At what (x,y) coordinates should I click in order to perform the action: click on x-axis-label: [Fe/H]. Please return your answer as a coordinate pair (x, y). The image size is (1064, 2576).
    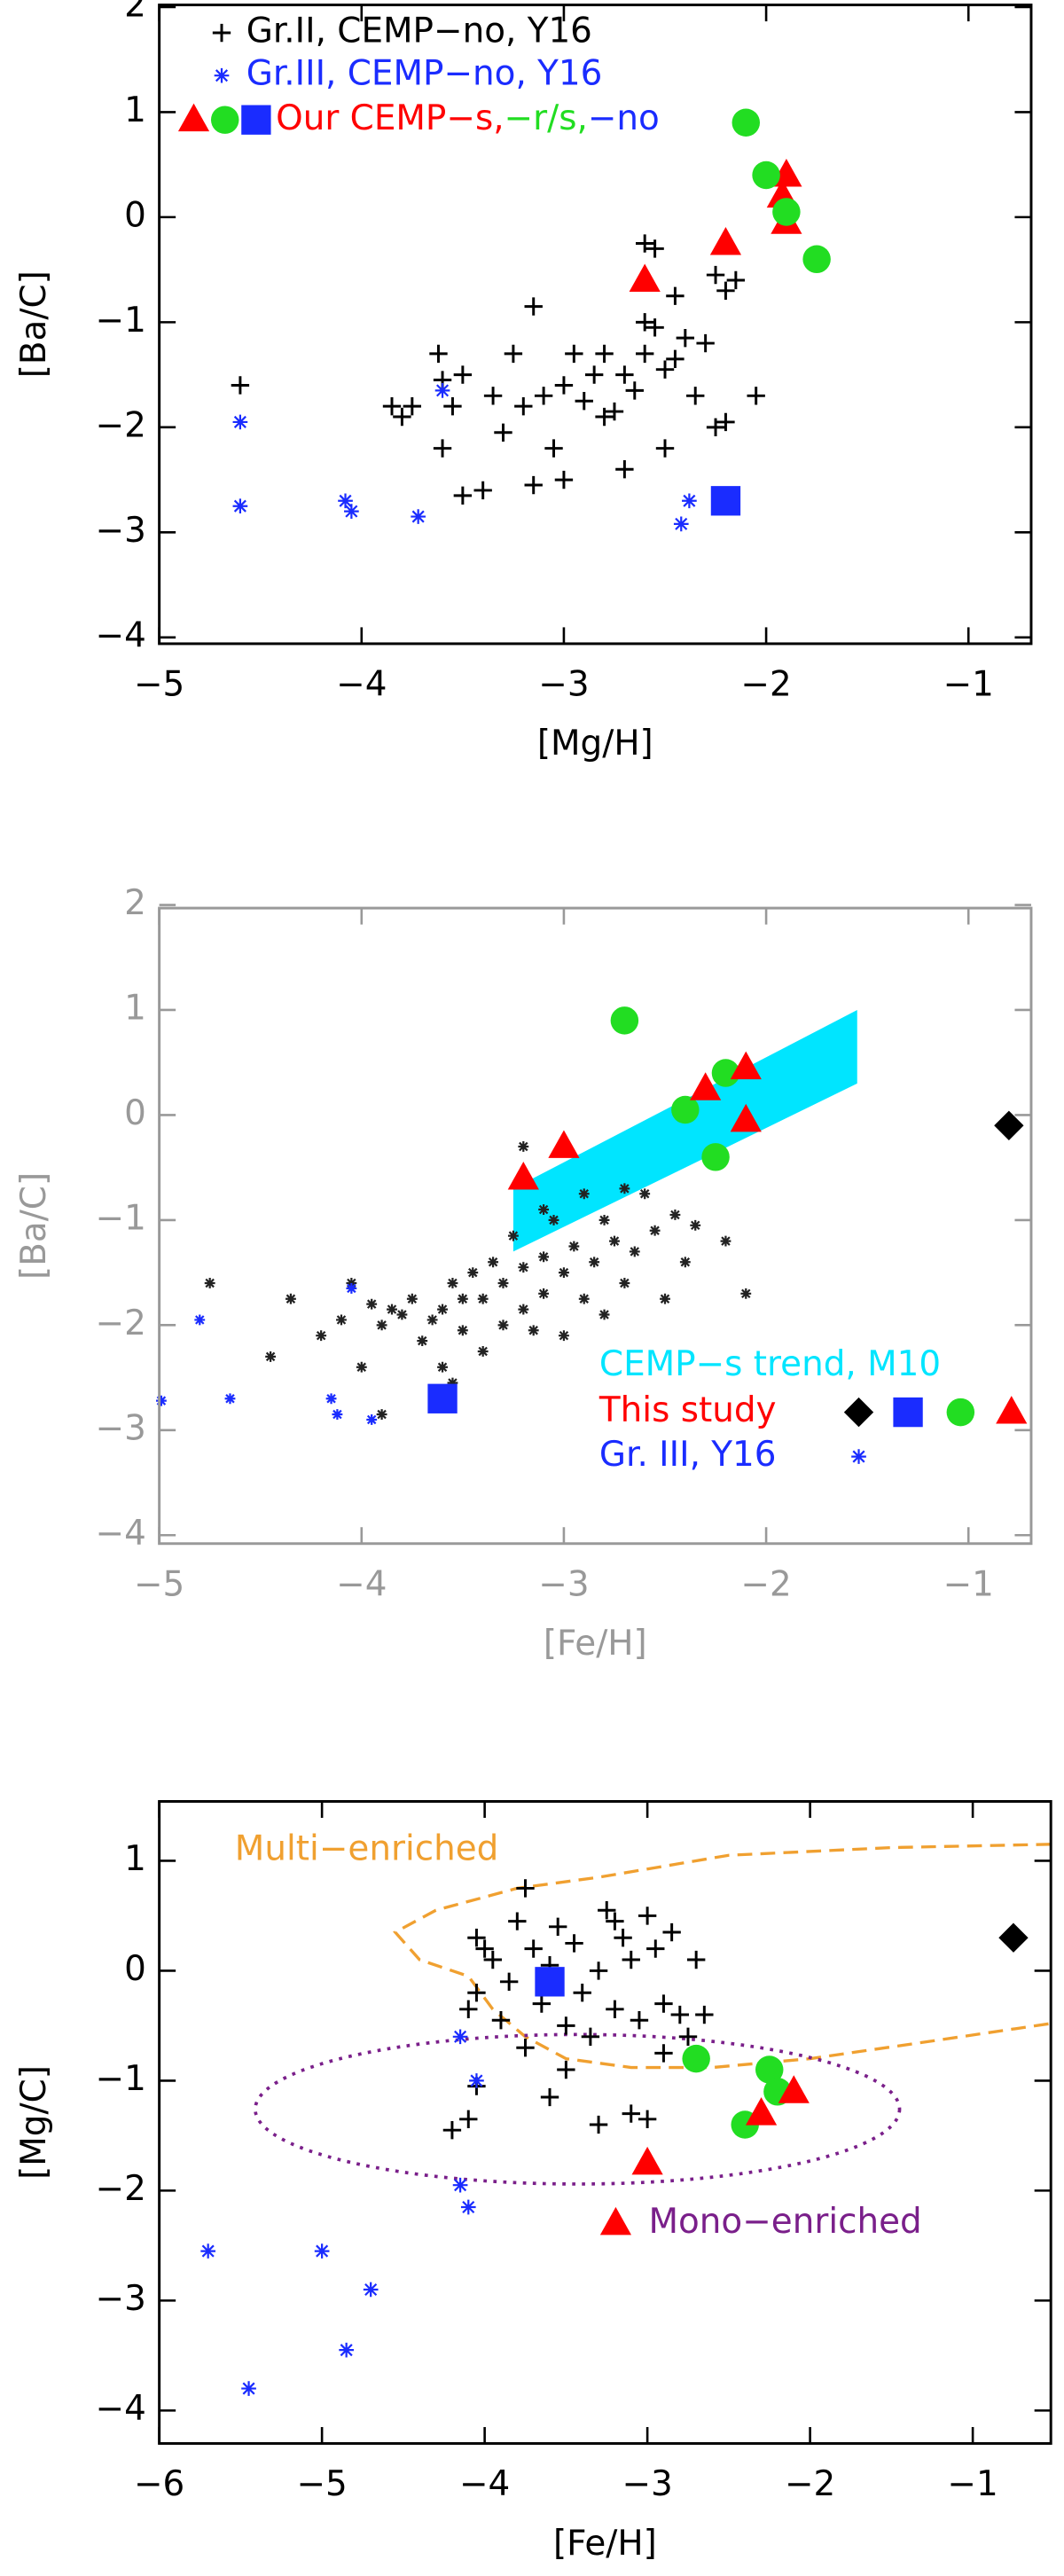
    Looking at the image, I should click on (595, 1644).